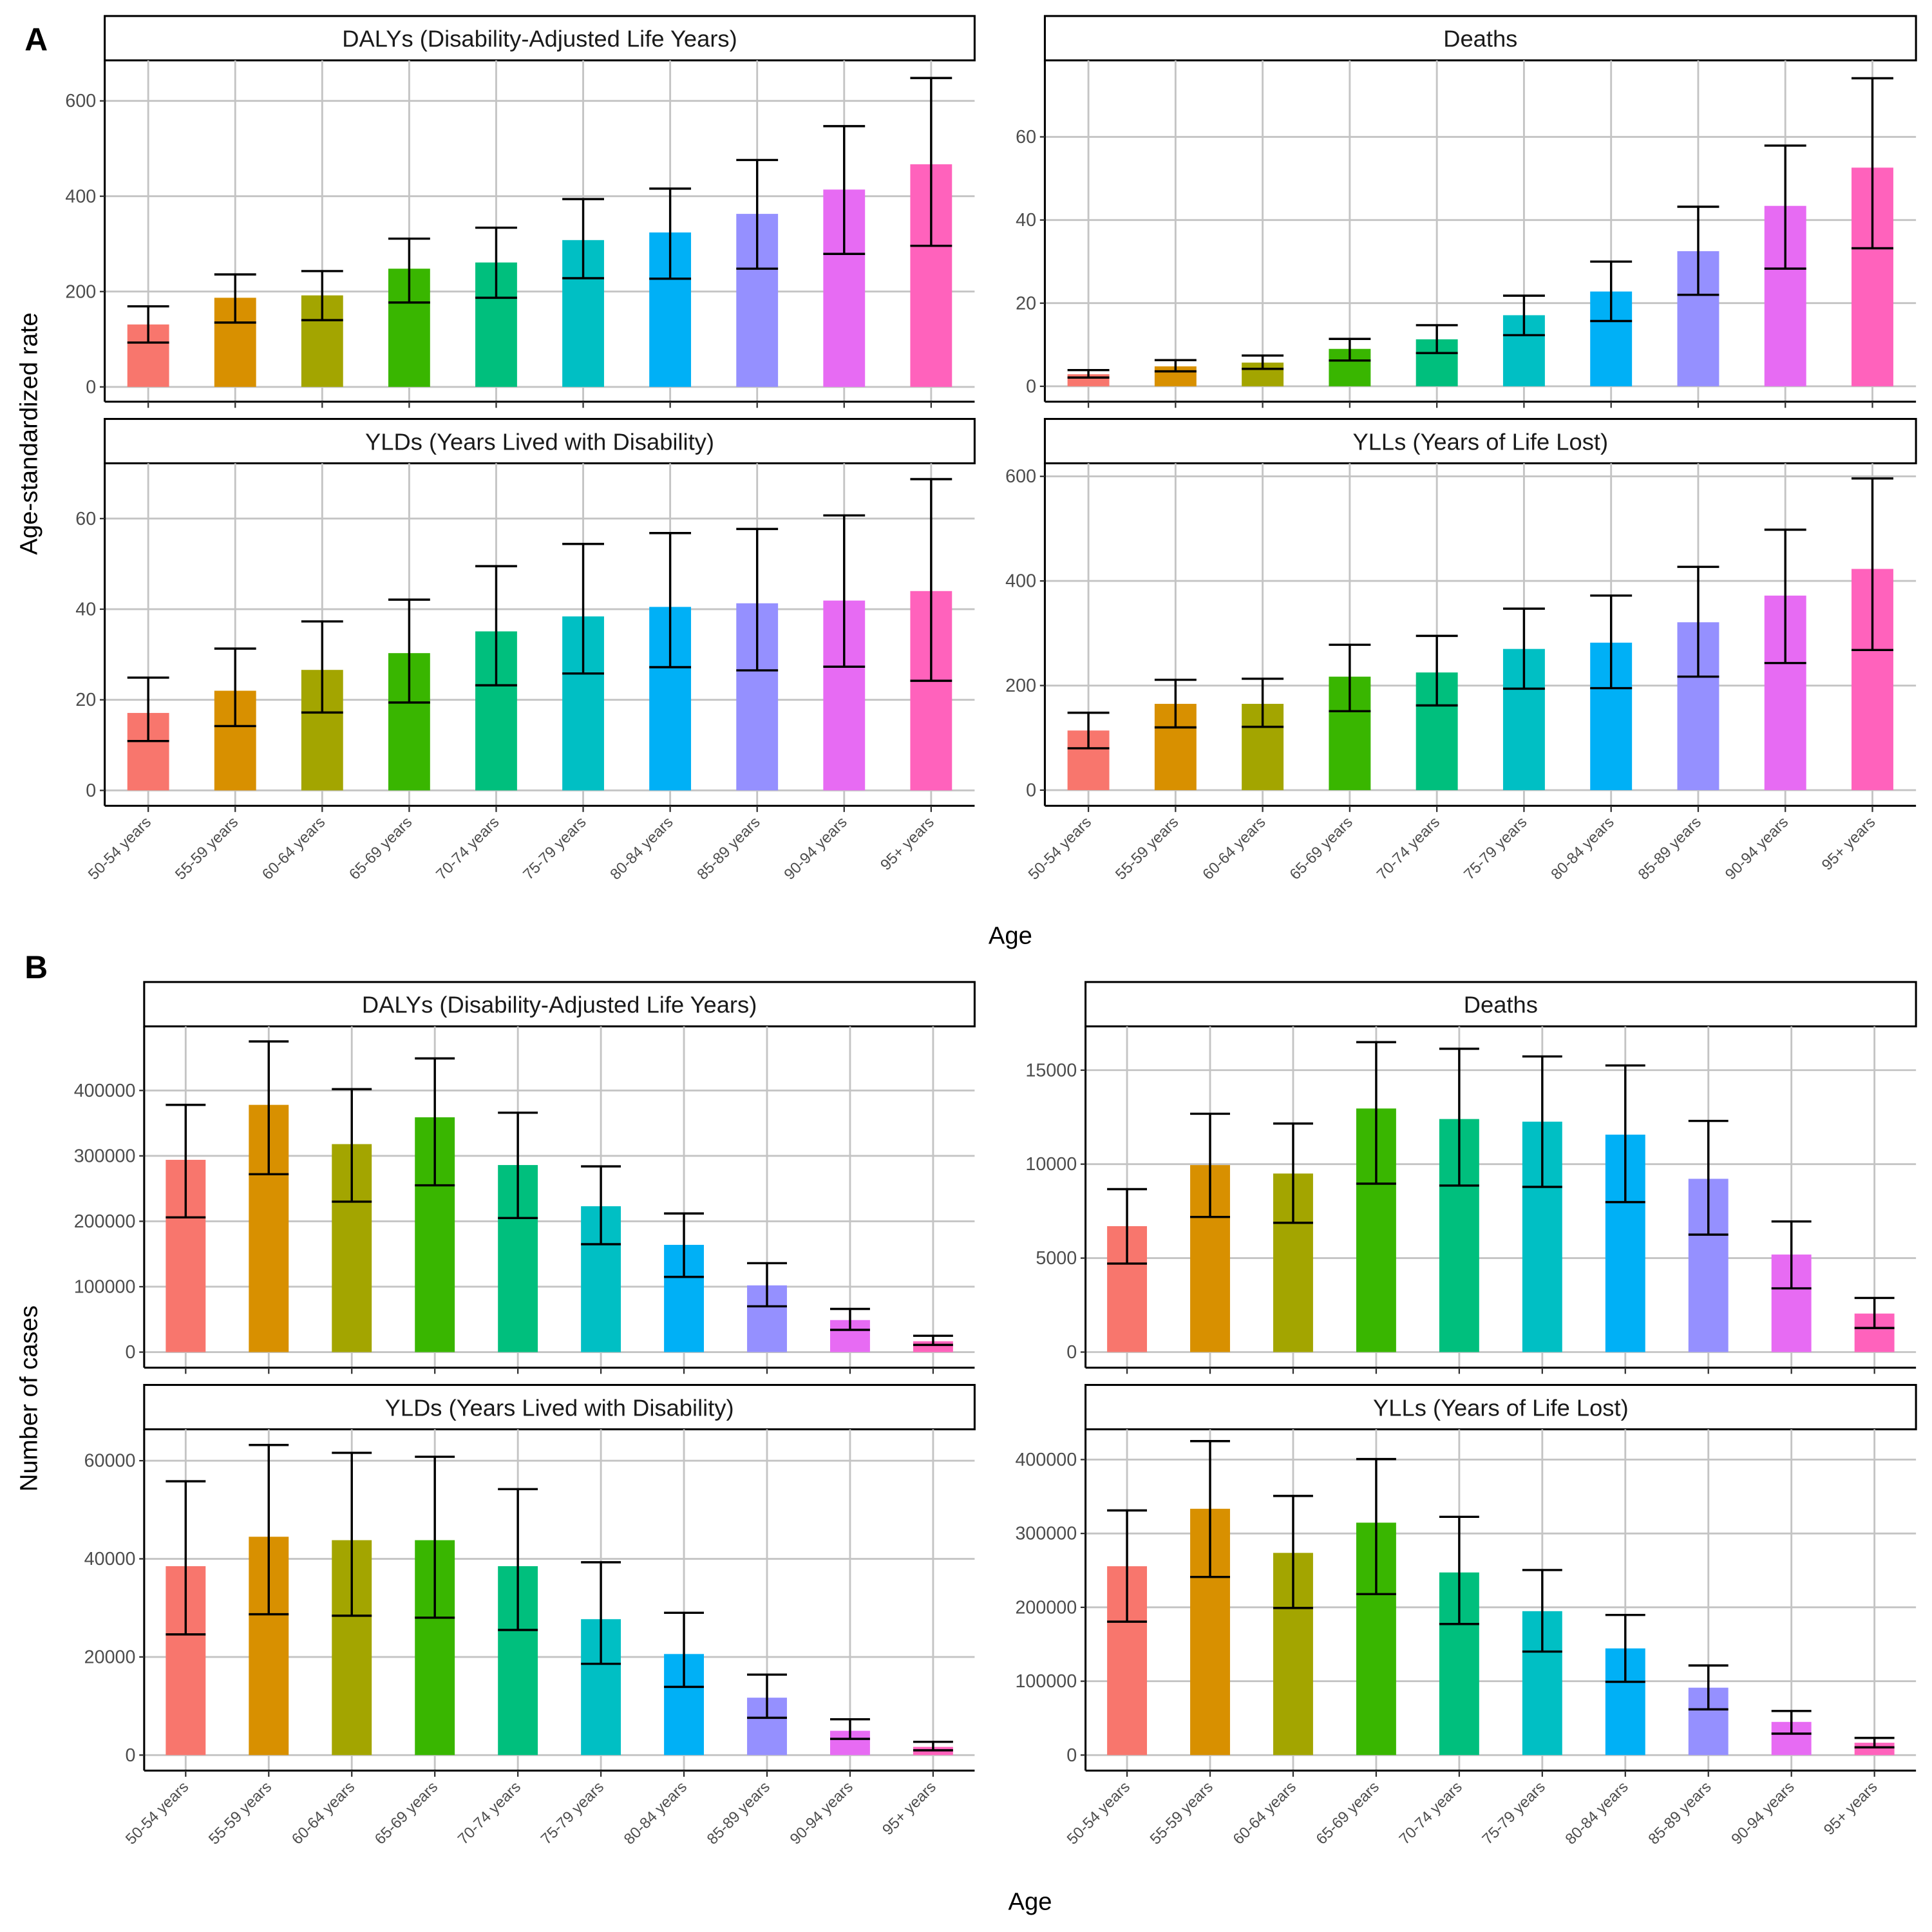 The width and height of the screenshot is (1932, 1932). What do you see at coordinates (1046, 1534) in the screenshot?
I see `y-tick-label: 300000` at bounding box center [1046, 1534].